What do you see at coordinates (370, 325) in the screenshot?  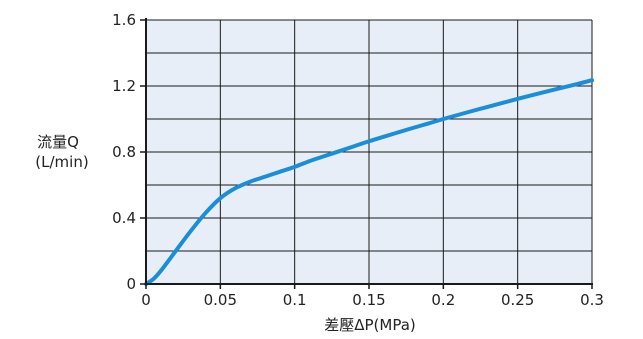 I see `x-axis-title: 差壓ΔP(MPa)` at bounding box center [370, 325].